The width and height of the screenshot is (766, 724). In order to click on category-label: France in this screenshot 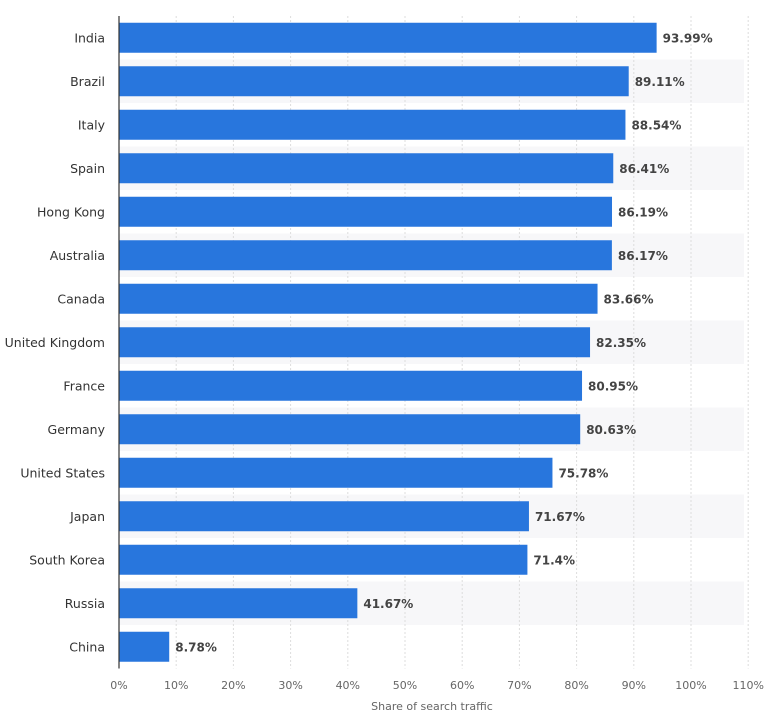, I will do `click(84, 385)`.